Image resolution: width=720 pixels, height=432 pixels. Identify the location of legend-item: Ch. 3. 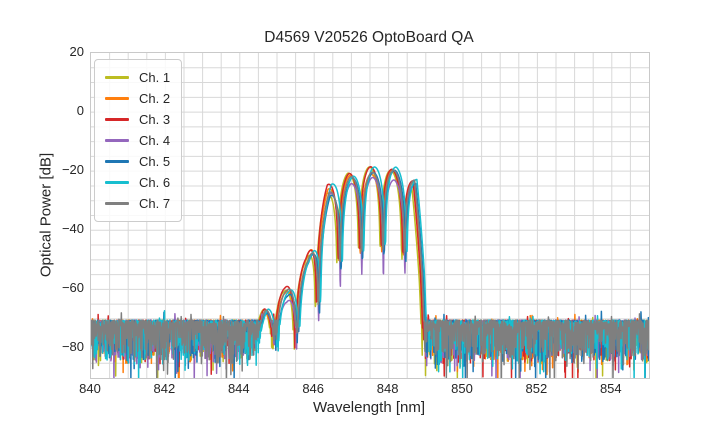
(137, 119).